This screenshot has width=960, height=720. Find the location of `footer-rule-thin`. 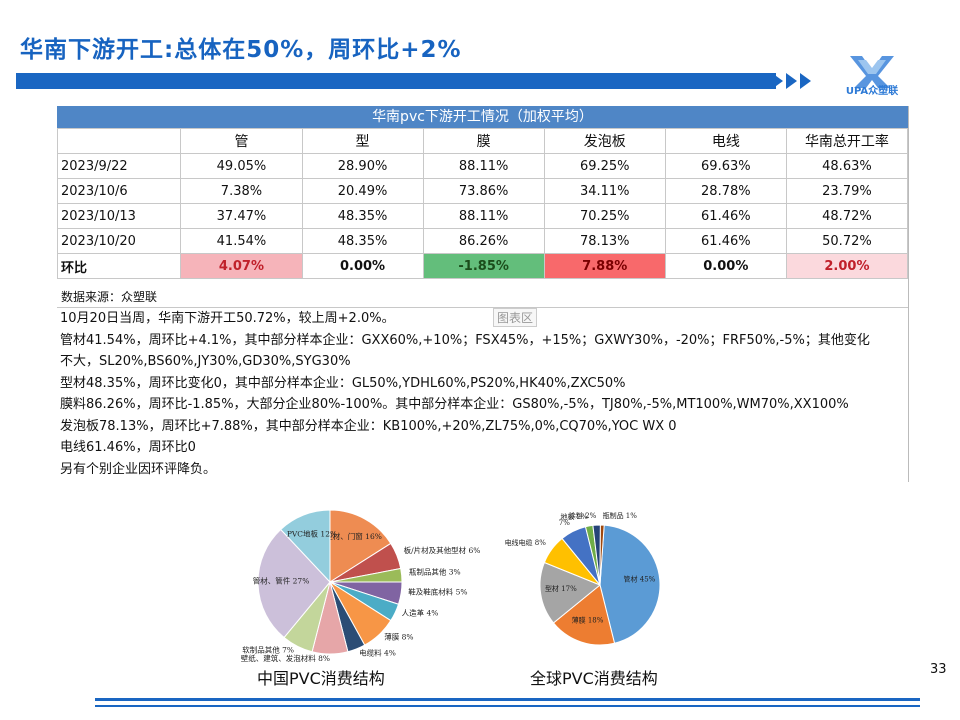

footer-rule-thin is located at coordinates (507, 706).